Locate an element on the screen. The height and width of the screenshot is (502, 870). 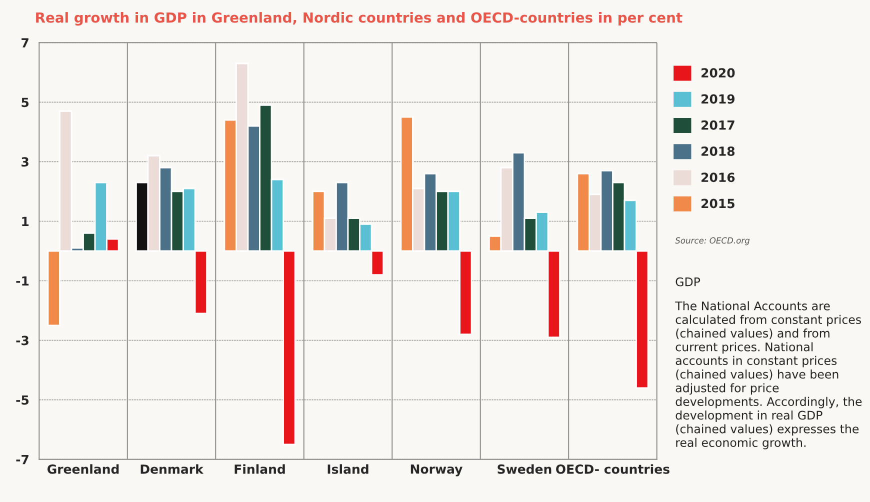
text: GDP is located at coordinates (688, 281).